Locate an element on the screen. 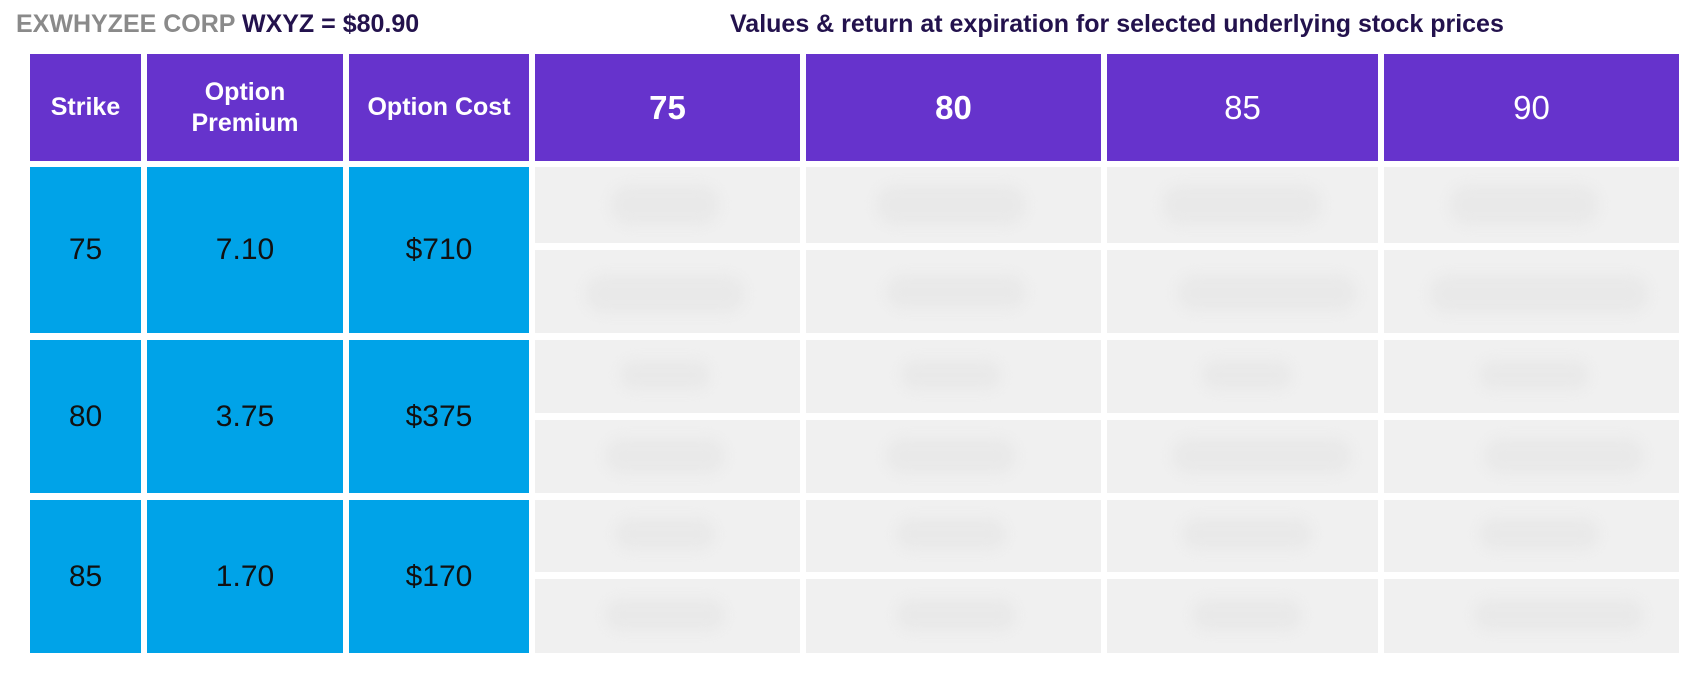  column-header-option-premium: Option Premium is located at coordinates (245, 107).